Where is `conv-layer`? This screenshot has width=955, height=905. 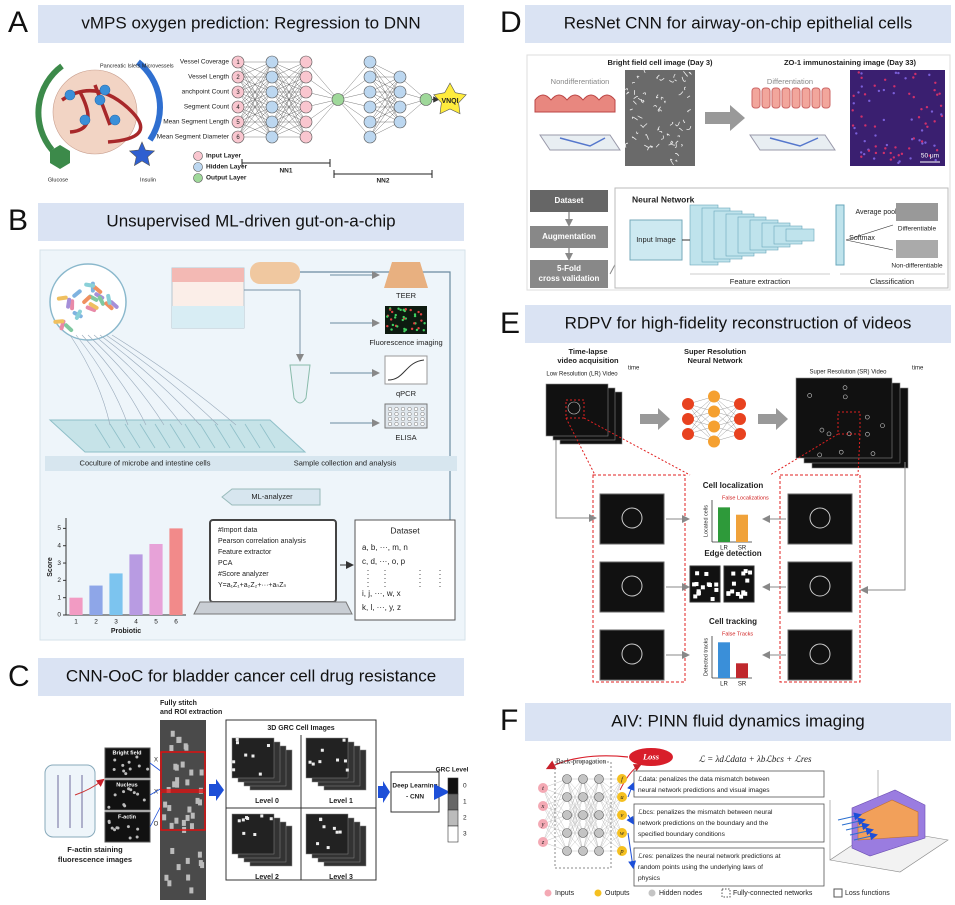 conv-layer is located at coordinates (800, 235).